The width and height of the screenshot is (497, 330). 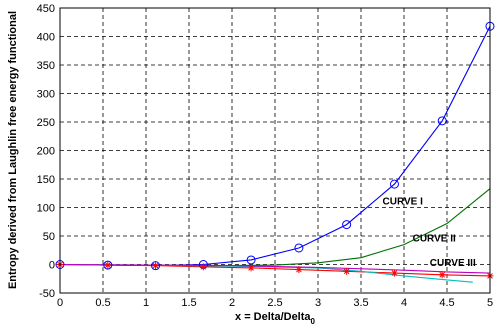 I want to click on y-tick-label: 350, so click(x=46, y=66).